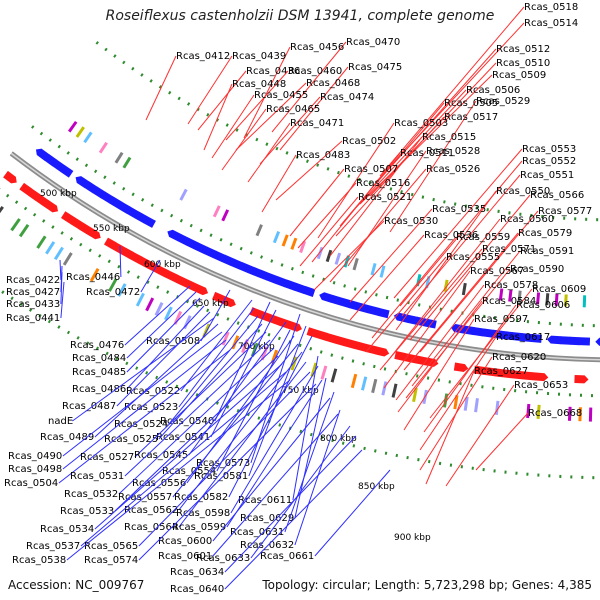 The image size is (600, 600). Describe the element at coordinates (151, 527) in the screenshot. I see `gene-label: Rcas_0564` at that location.